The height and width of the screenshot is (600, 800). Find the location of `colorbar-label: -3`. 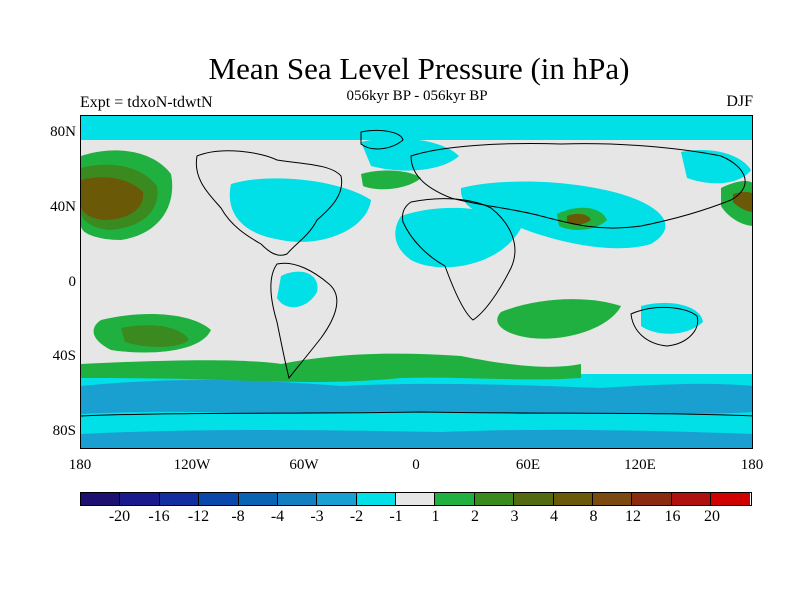

colorbar-label: -3 is located at coordinates (317, 516).